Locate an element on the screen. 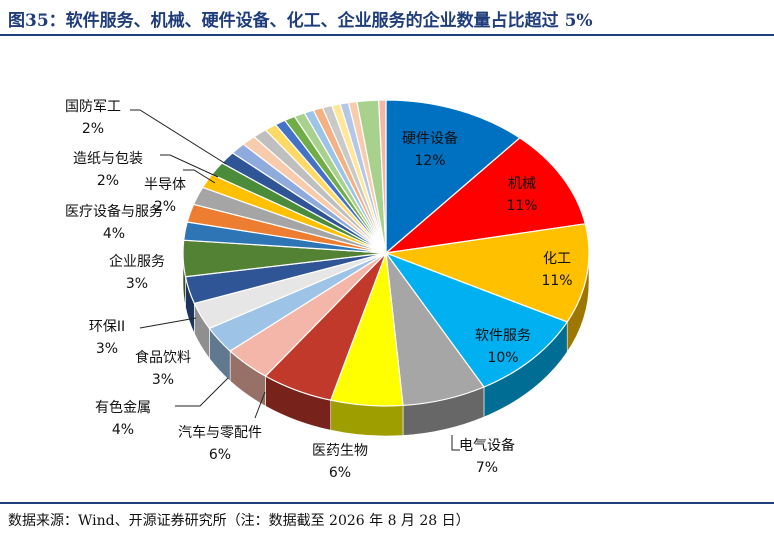 The image size is (774, 534). slice-label-2: 化工 is located at coordinates (557, 259).